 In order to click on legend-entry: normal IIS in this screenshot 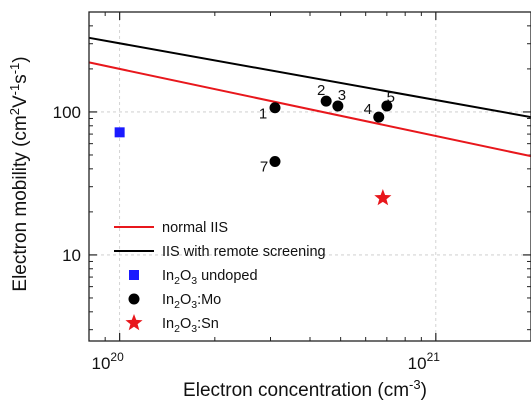, I will do `click(195, 228)`.